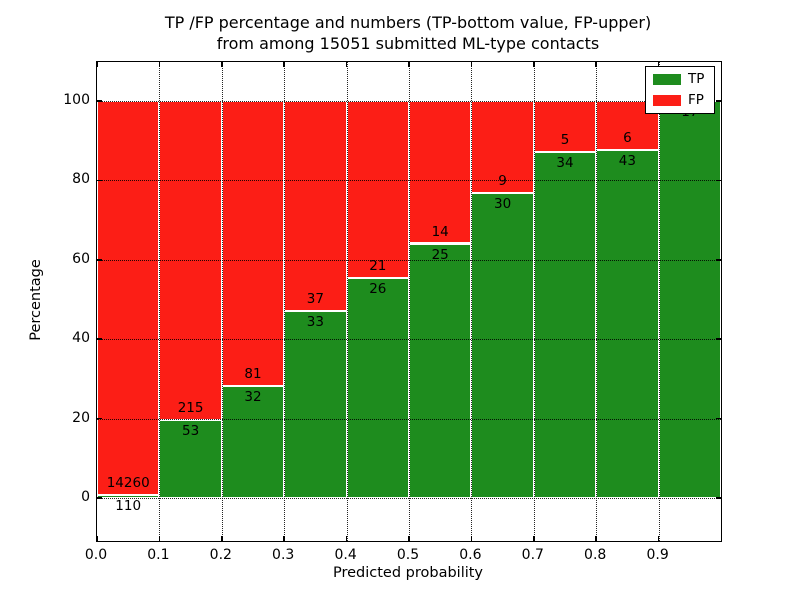 The width and height of the screenshot is (800, 600). I want to click on fp-count-label: 37, so click(315, 298).